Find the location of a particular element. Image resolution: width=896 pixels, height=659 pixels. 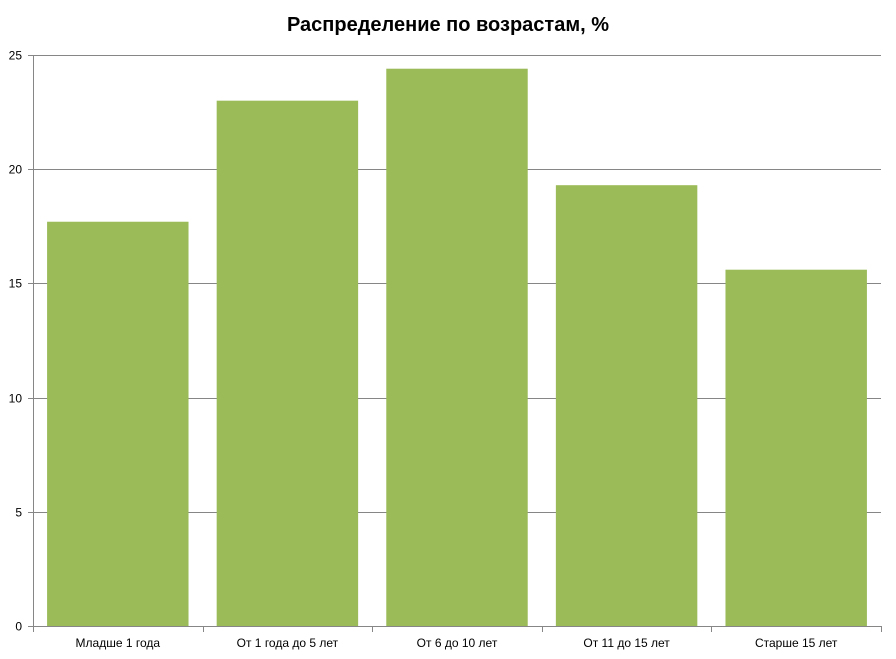

y-tick-label: 5 is located at coordinates (18, 513).